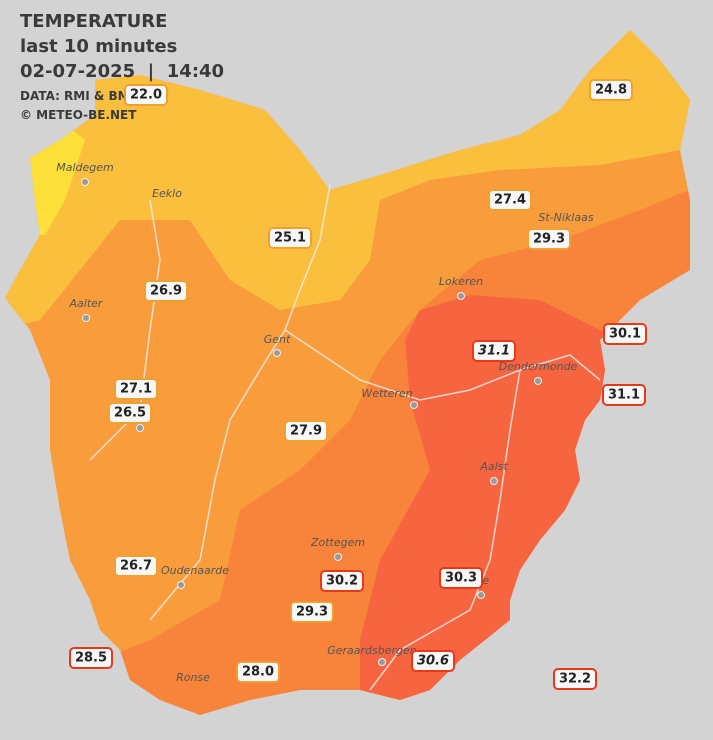 This screenshot has width=713, height=740. I want to click on city-name: Geraardsbergen, so click(372, 650).